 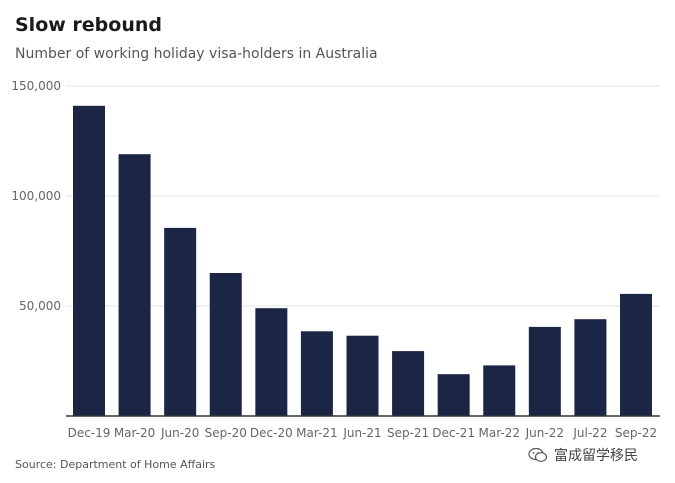 I want to click on x-tick-label: Dec-19, so click(x=89, y=433).